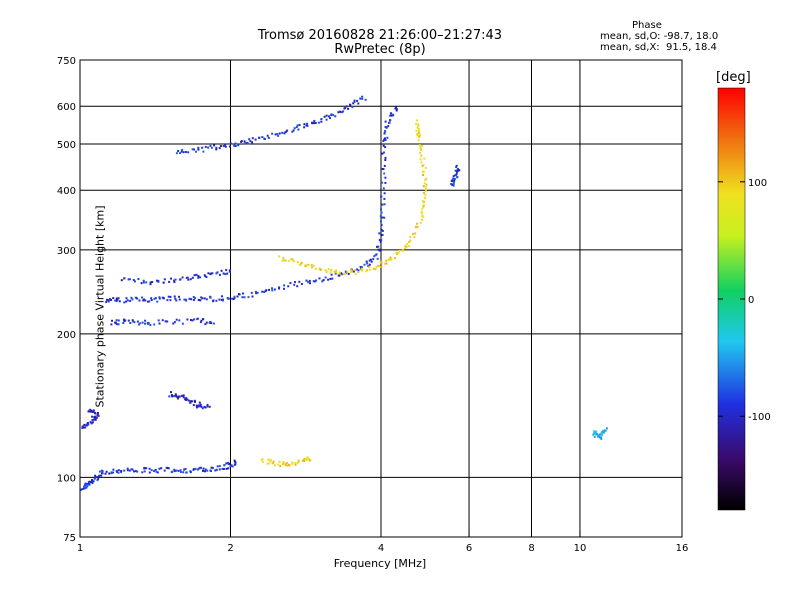  What do you see at coordinates (580, 548) in the screenshot?
I see `x-tick-label: 10` at bounding box center [580, 548].